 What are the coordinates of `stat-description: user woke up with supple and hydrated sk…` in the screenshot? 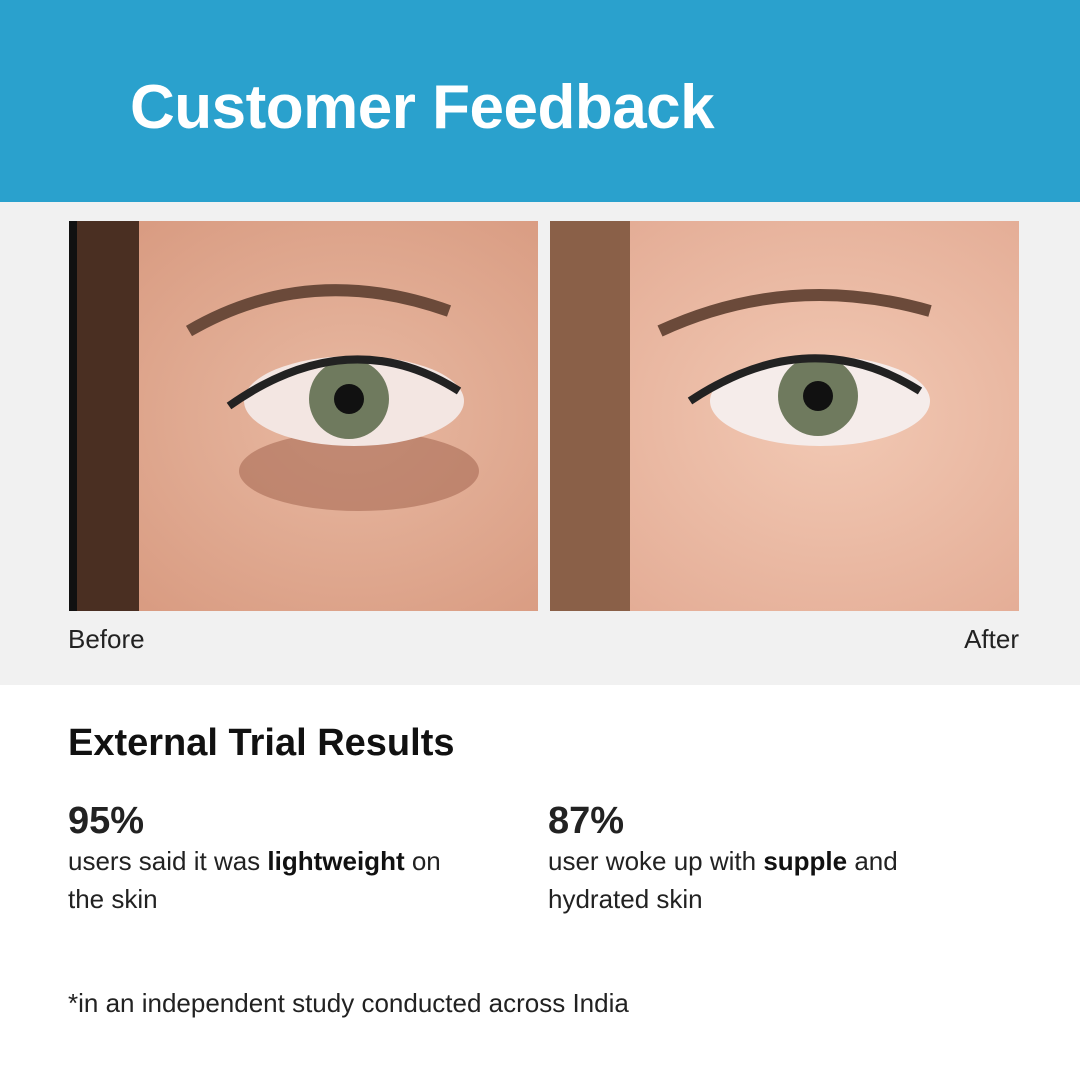 It's located at (723, 880).